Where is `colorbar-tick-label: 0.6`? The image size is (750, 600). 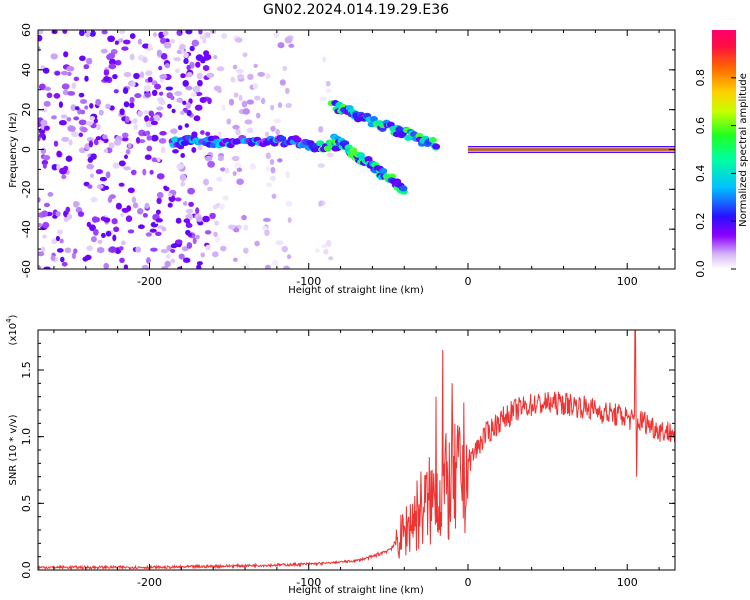 colorbar-tick-label: 0.6 is located at coordinates (700, 126).